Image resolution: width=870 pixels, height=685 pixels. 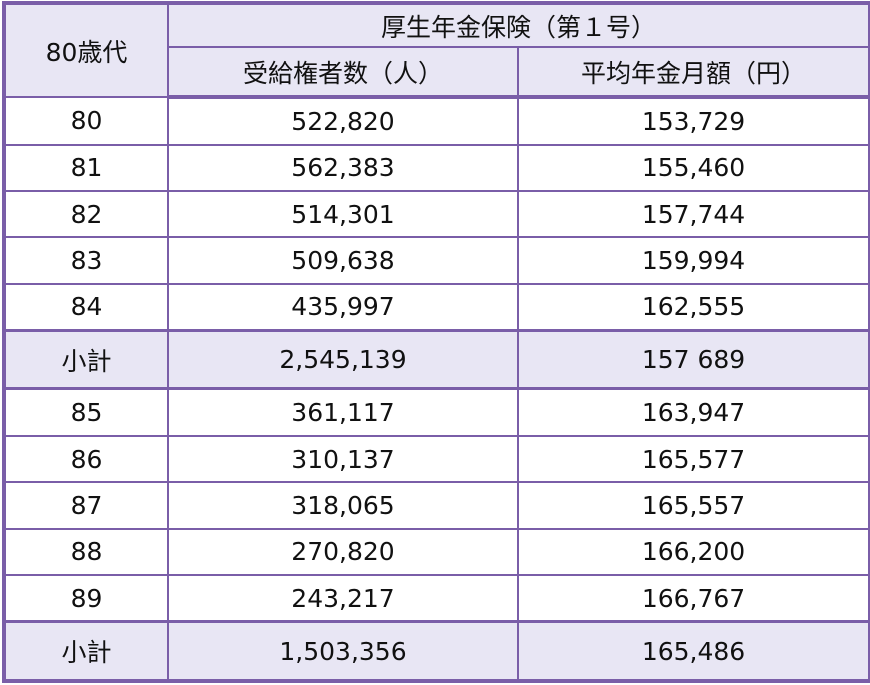 I want to click on age-cell: 87, so click(x=86, y=505).